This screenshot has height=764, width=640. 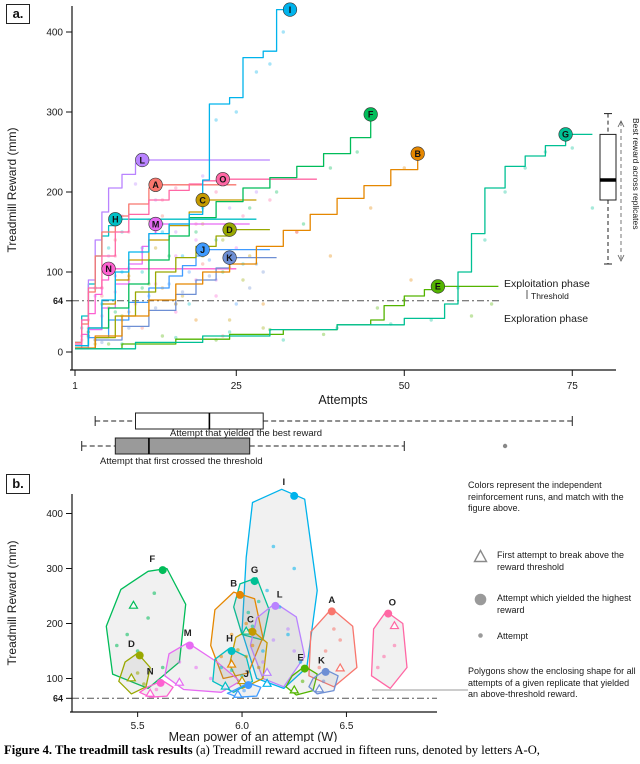 What do you see at coordinates (162, 570) in the screenshot?
I see `best-dot-F` at bounding box center [162, 570].